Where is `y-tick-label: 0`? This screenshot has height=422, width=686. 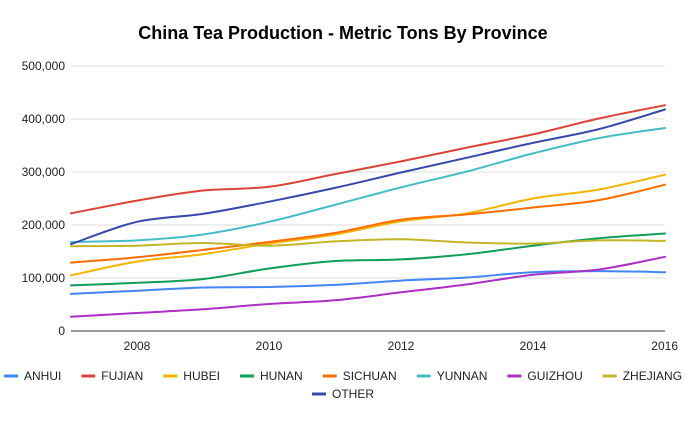 y-tick-label: 0 is located at coordinates (61, 331).